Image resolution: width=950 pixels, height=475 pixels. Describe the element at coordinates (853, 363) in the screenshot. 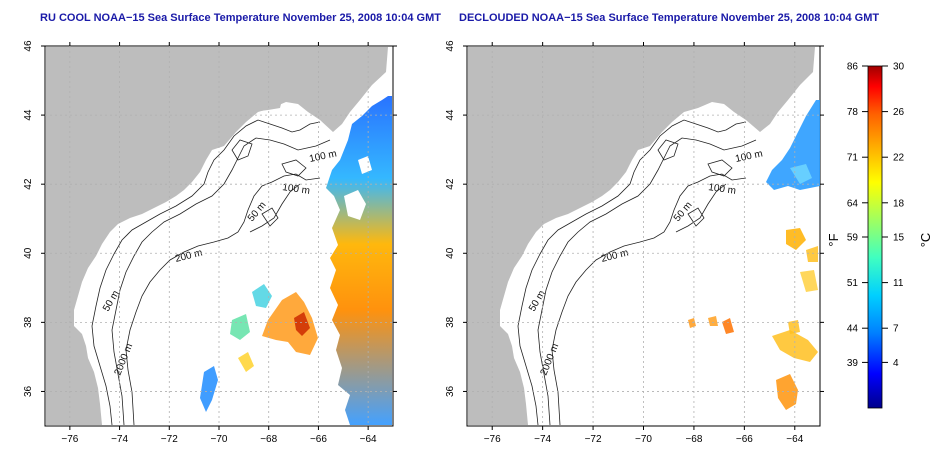

I see `colorbar-f-tick-label: 39` at that location.